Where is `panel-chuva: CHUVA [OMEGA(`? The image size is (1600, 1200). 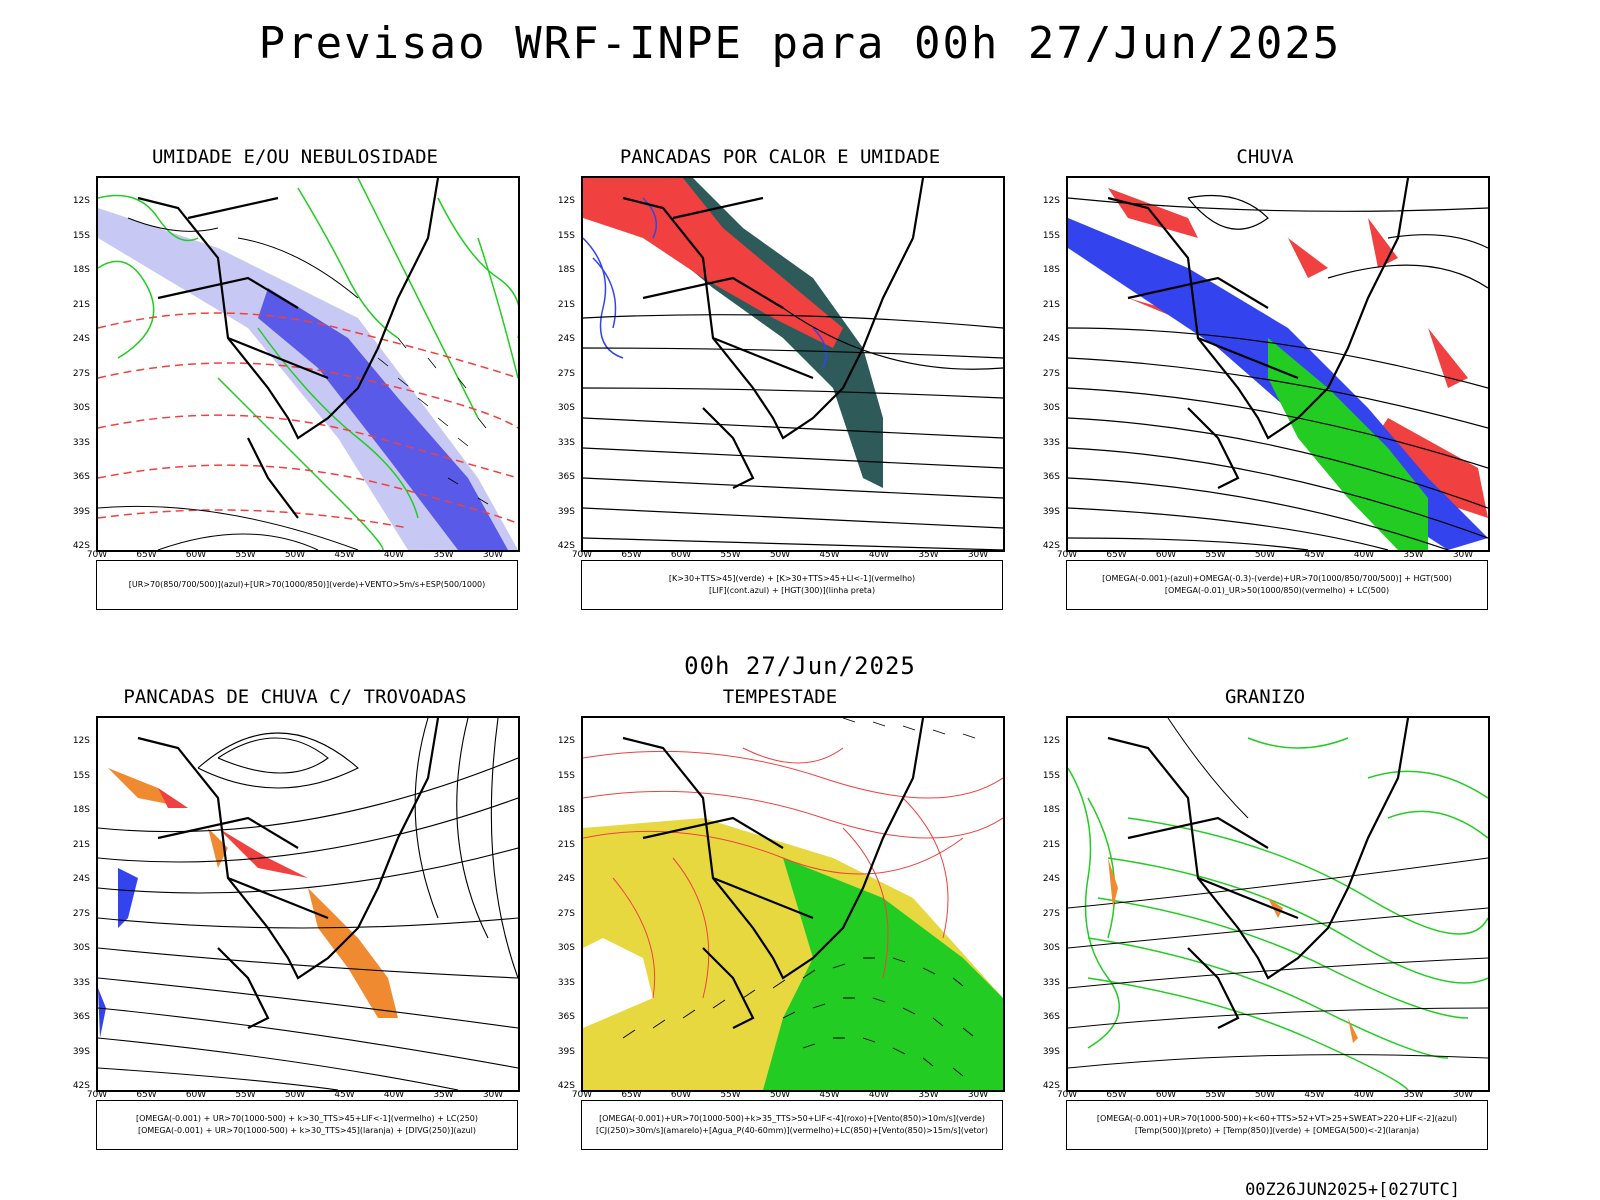 panel-chuva: CHUVA [OMEGA( is located at coordinates (1265, 396).